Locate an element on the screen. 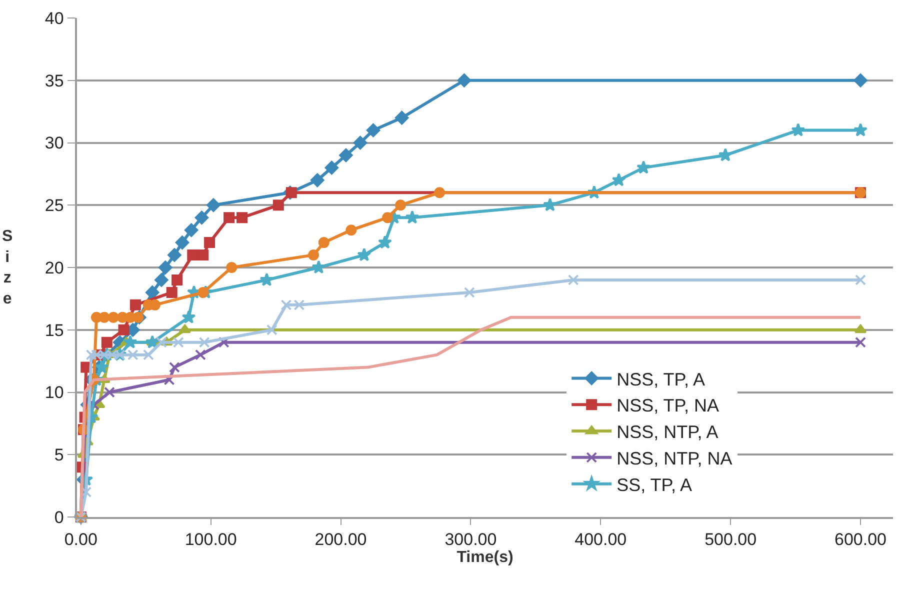 The width and height of the screenshot is (902, 600). y-tick-label: 35 is located at coordinates (54, 80).